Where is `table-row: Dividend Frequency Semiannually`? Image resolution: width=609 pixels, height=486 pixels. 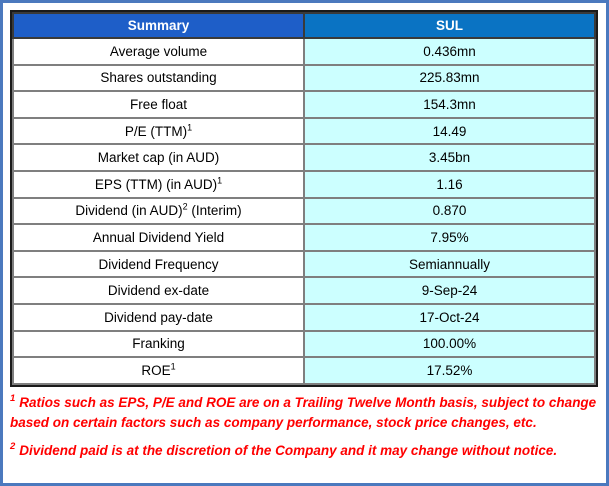
table-row: Dividend Frequency Semiannually is located at coordinates (304, 264).